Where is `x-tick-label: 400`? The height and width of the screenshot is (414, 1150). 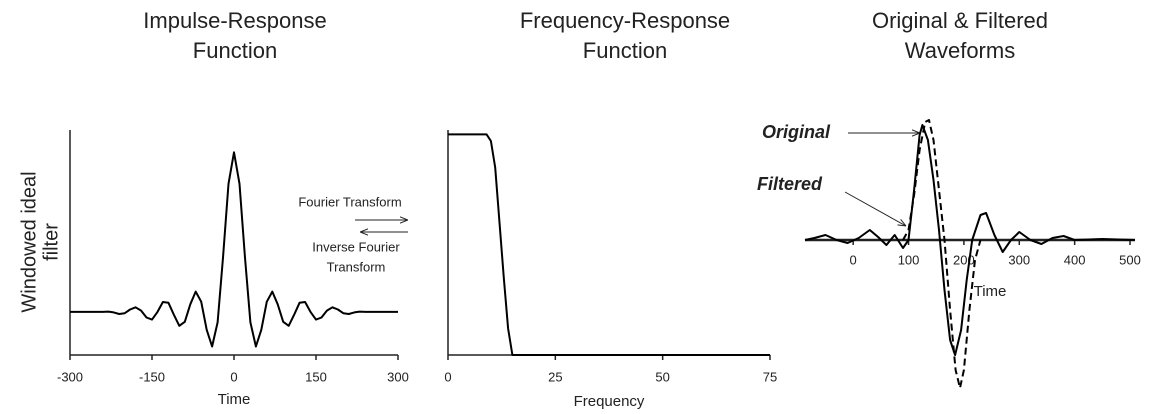 x-tick-label: 400 is located at coordinates (1075, 259).